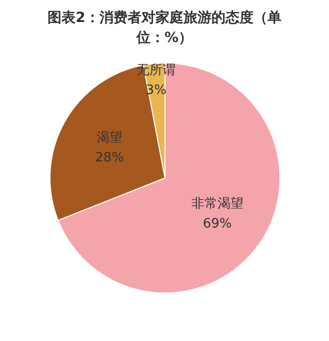  I want to click on data-label: 69%, so click(217, 224).